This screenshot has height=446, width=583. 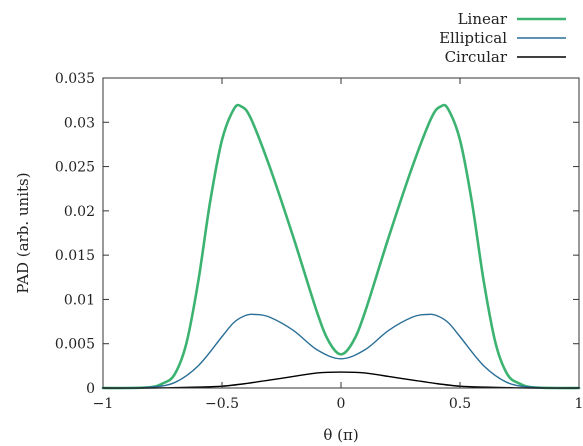 I want to click on x-tick-label: 0, so click(x=341, y=404).